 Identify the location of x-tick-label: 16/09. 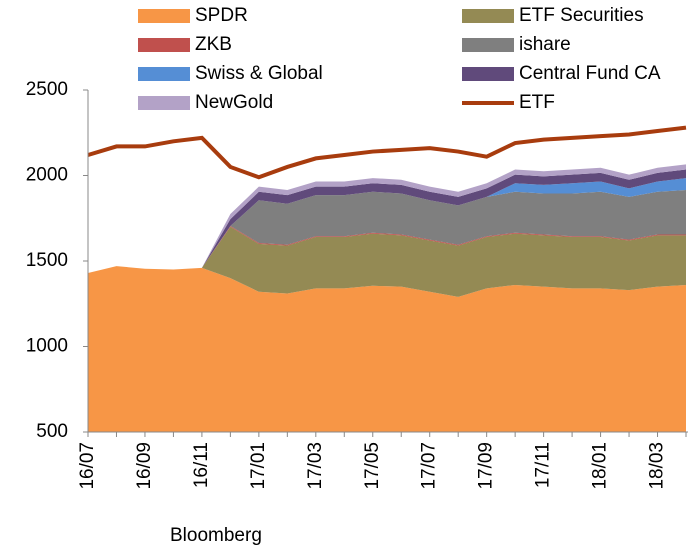
(144, 466).